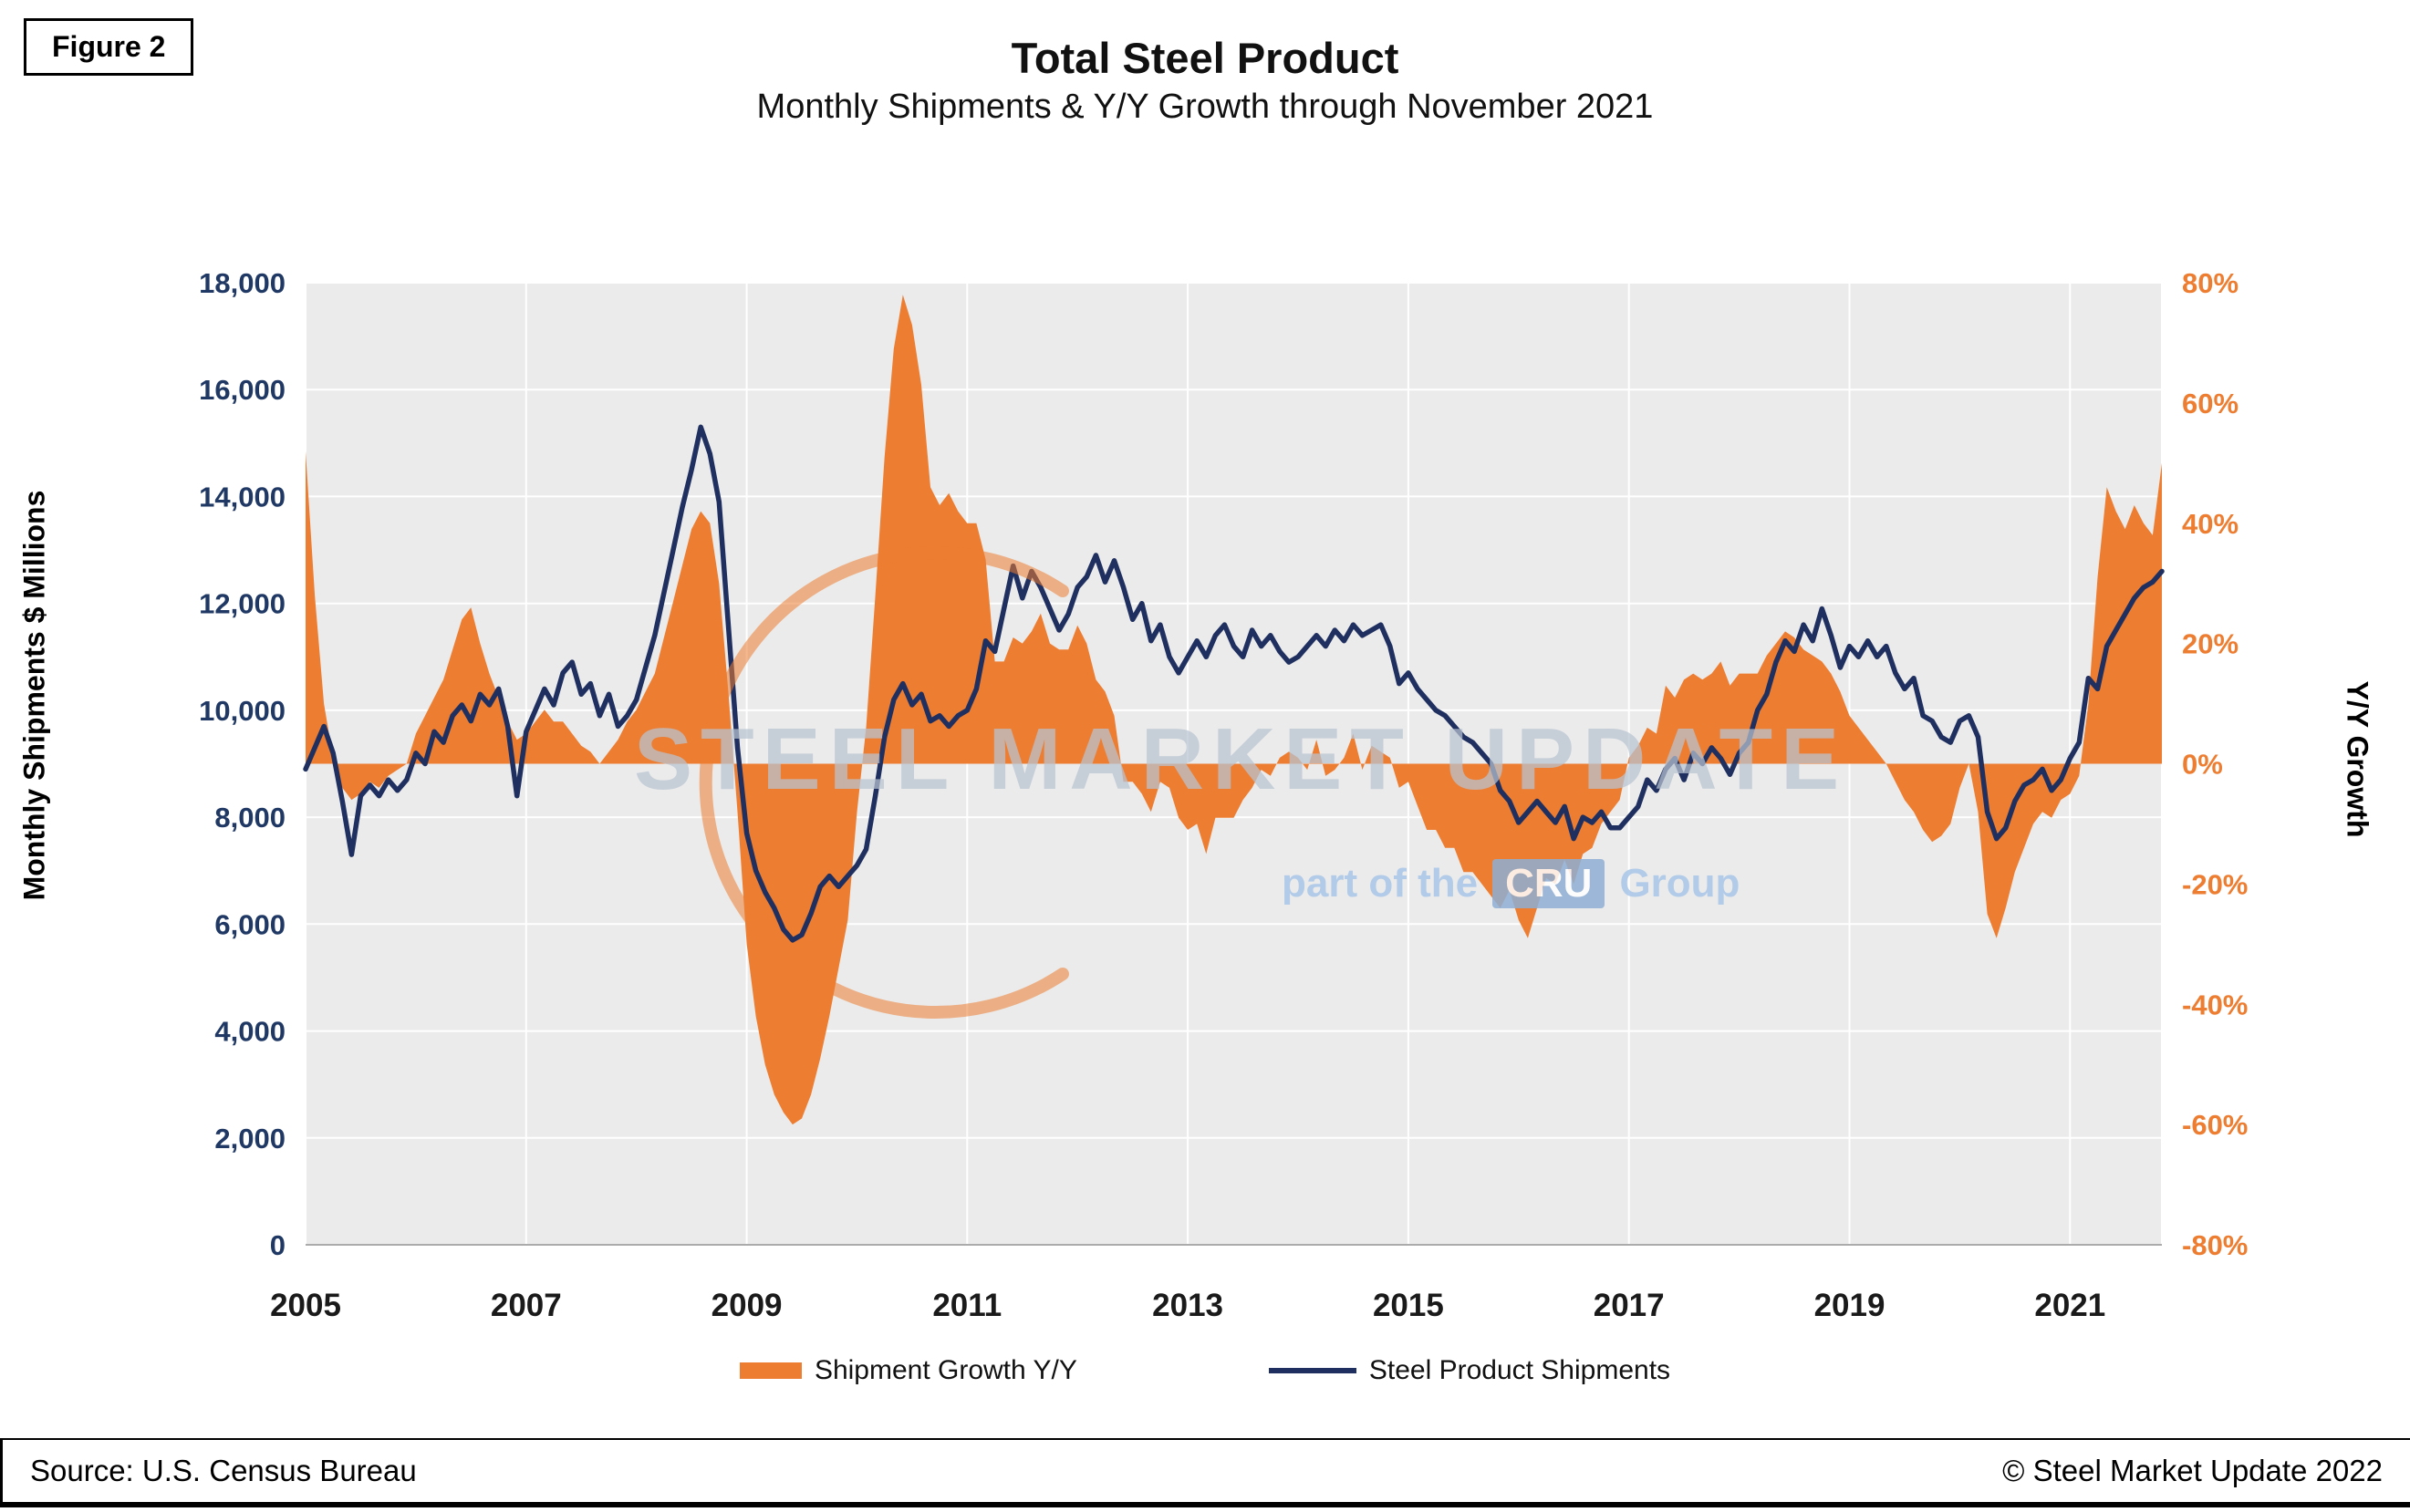 The width and height of the screenshot is (2410, 1512). Describe the element at coordinates (2203, 765) in the screenshot. I see `right-tick-label: 0%` at that location.